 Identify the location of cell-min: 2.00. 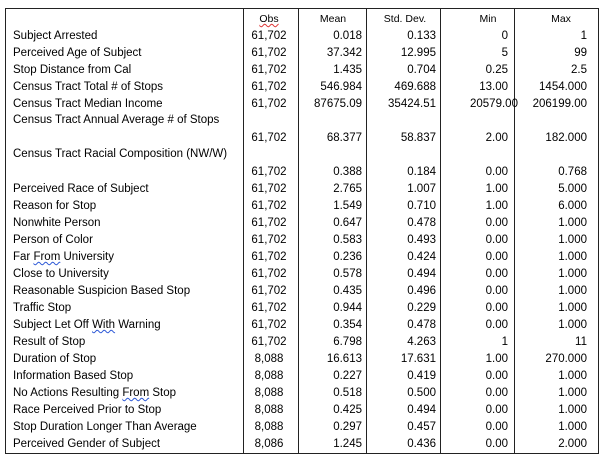
(496, 138).